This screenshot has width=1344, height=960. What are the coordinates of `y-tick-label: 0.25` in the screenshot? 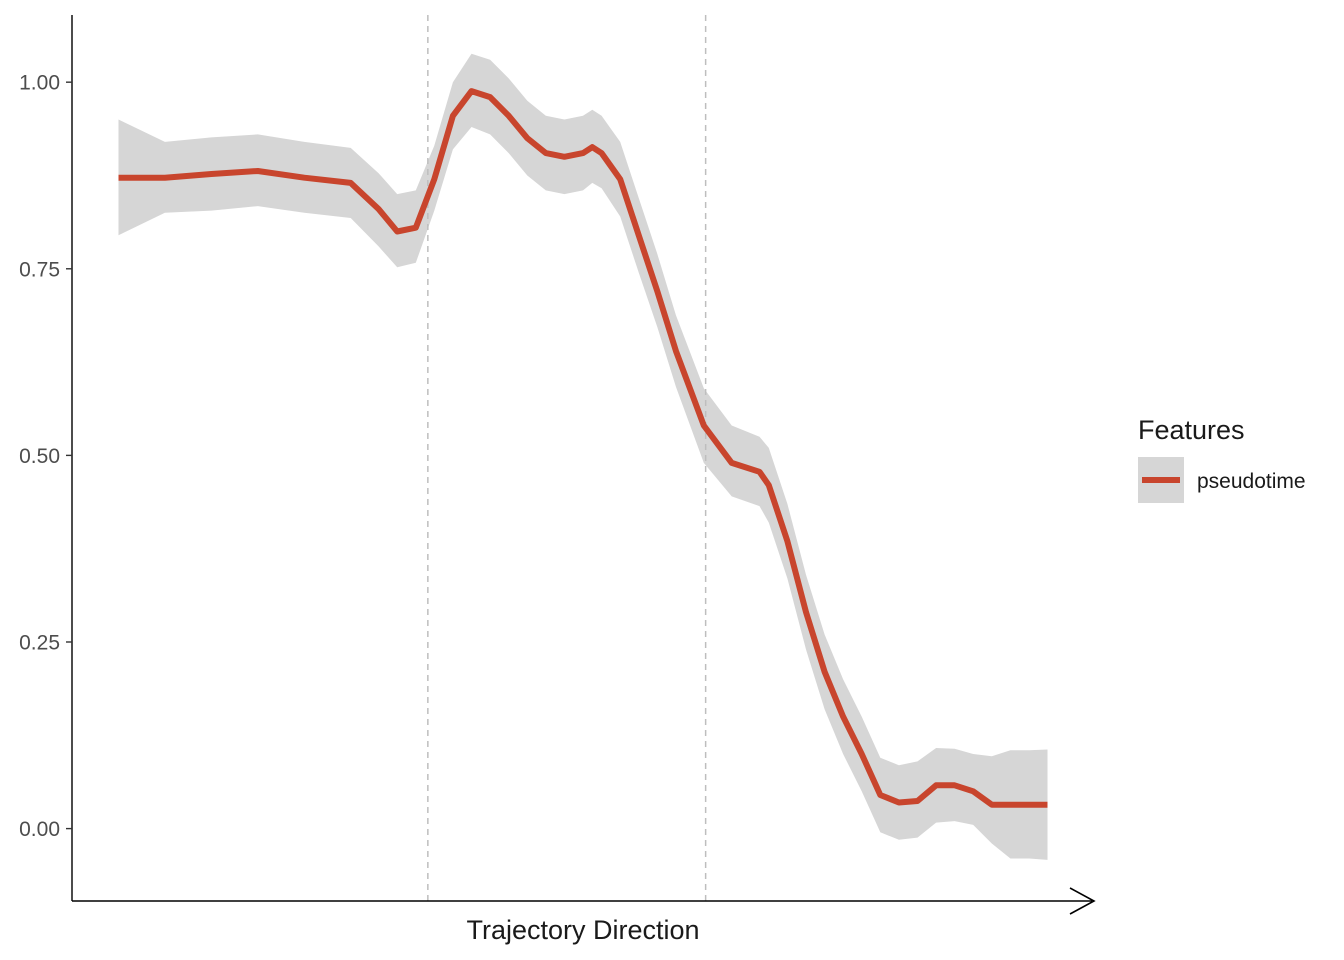 It's located at (39, 642).